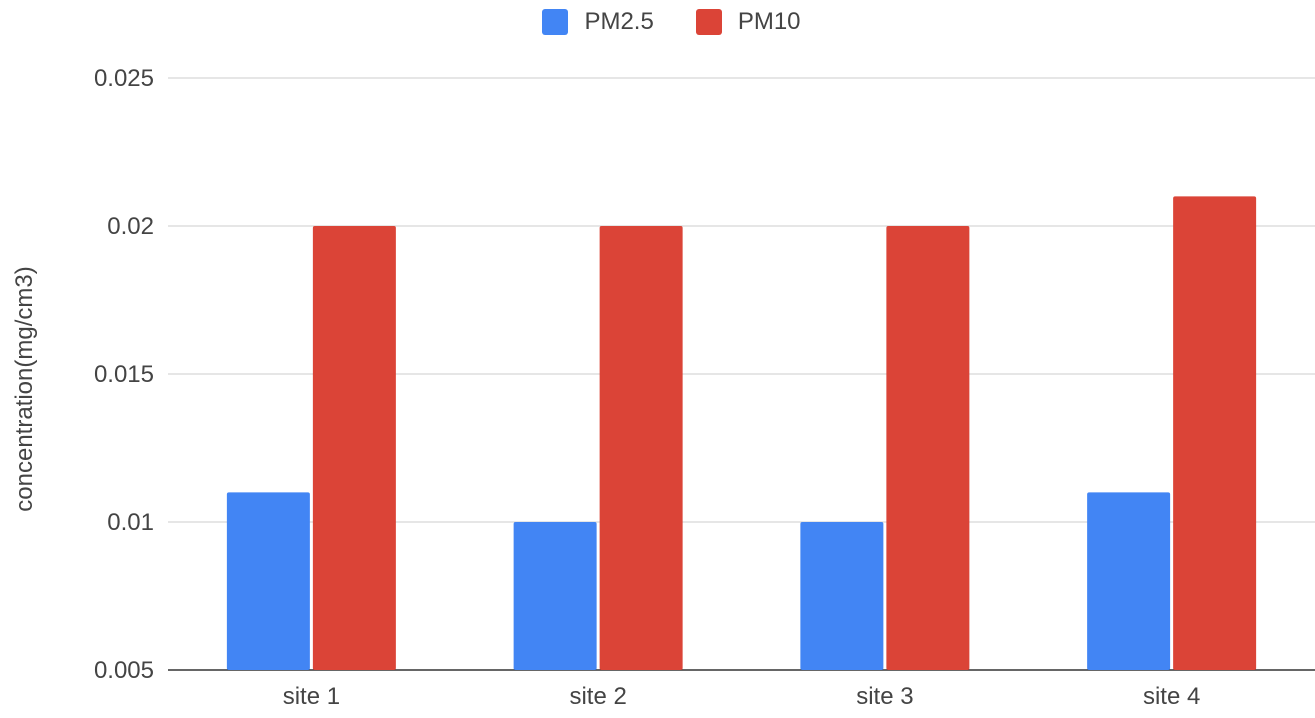 Image resolution: width=1315 pixels, height=718 pixels. I want to click on y-tick-label: 0.005, so click(124, 670).